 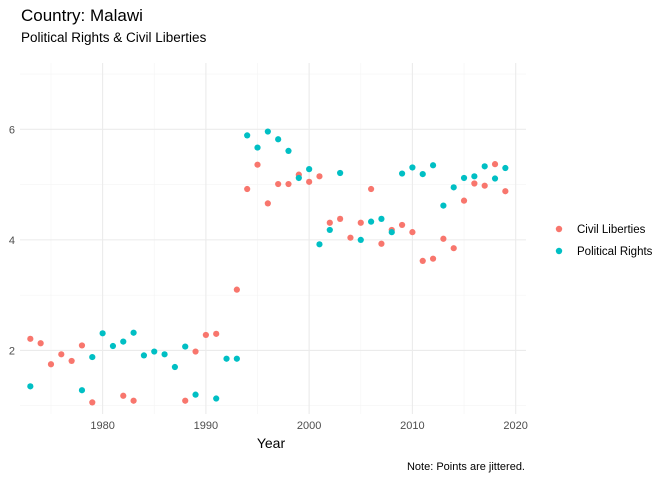 I want to click on chart-subtitle: Political Rights & Civil Liberties, so click(x=114, y=37).